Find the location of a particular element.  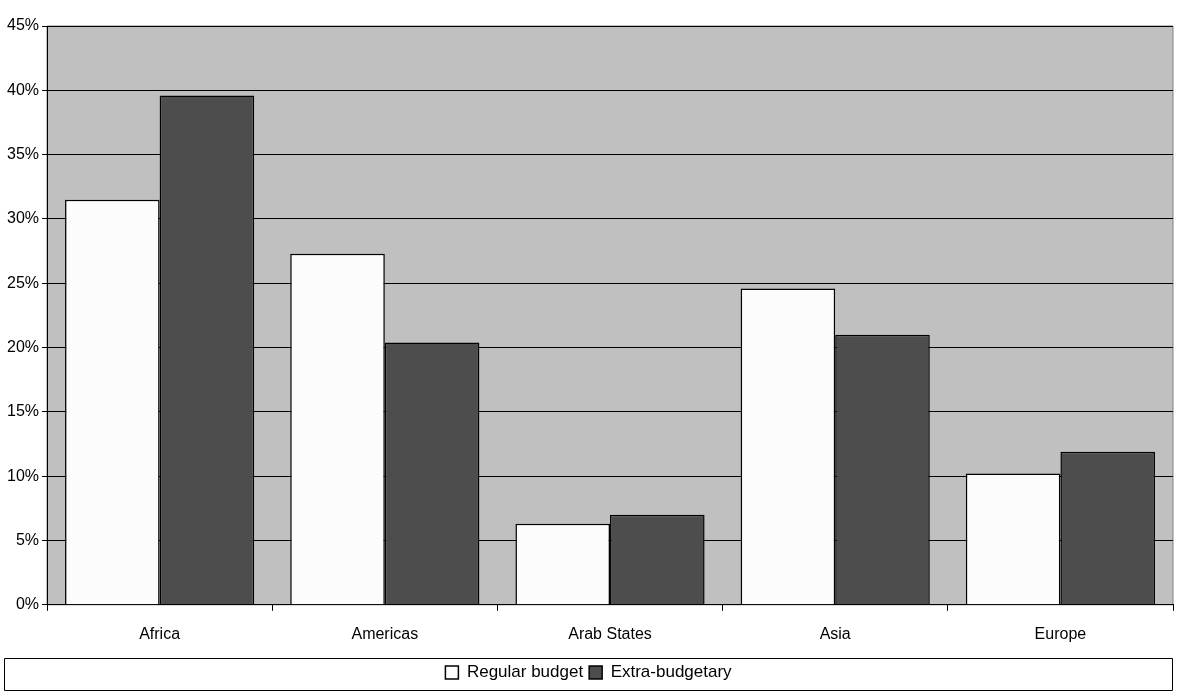

x-tick-label: Europe is located at coordinates (1060, 633).